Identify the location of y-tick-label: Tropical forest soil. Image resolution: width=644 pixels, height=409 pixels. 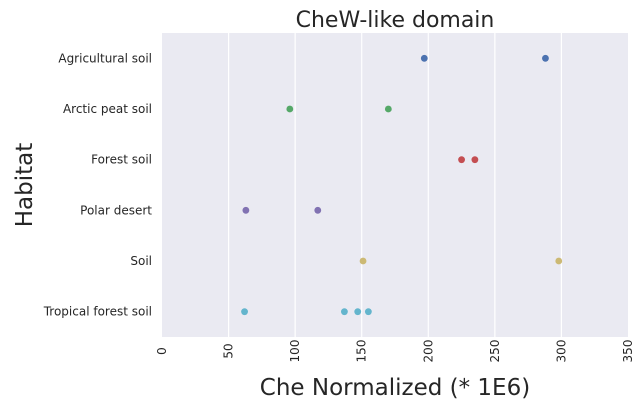
(97, 312).